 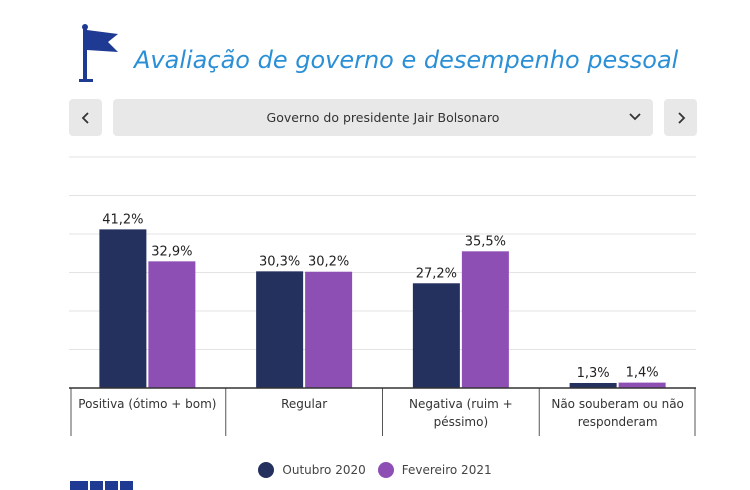 What do you see at coordinates (617, 404) in the screenshot?
I see `category-label: Não souberam ou não` at bounding box center [617, 404].